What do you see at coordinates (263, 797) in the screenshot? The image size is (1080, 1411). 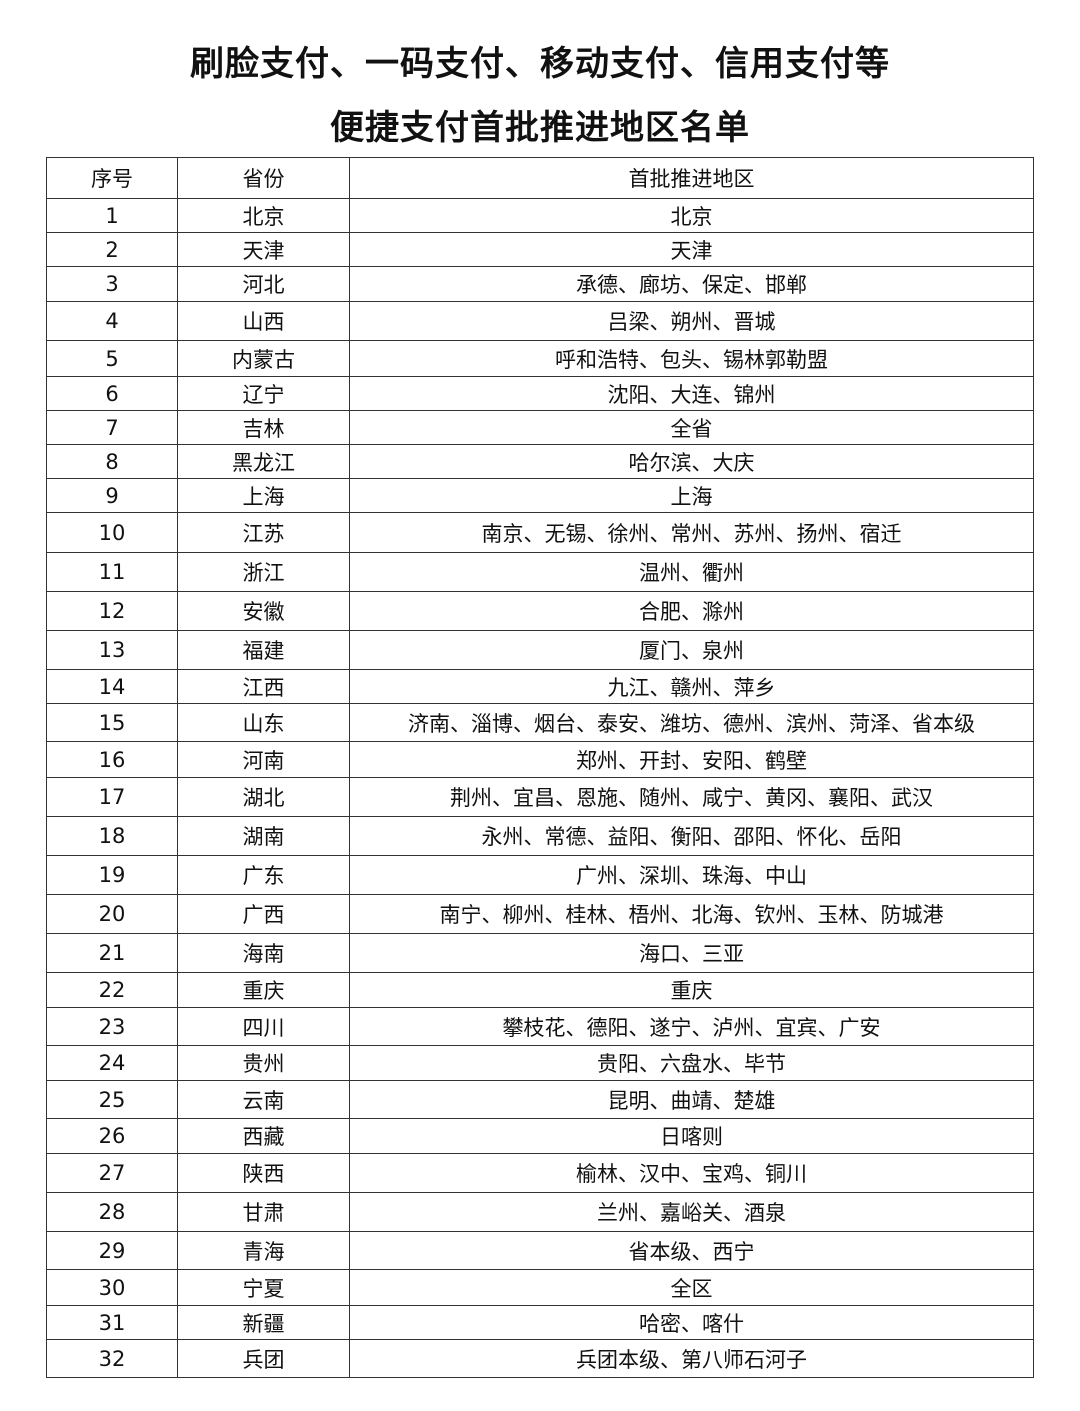 I see `row-province: 湖北` at bounding box center [263, 797].